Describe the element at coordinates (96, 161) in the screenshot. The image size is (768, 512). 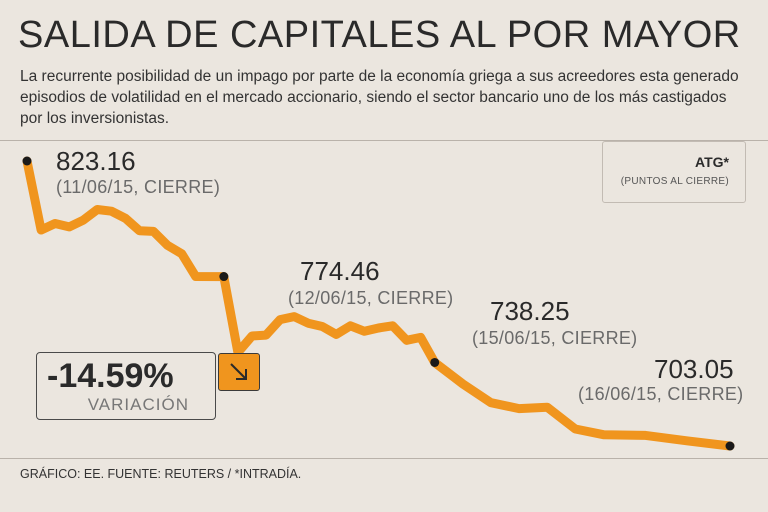
I see `annotation-value-1: 823.16` at that location.